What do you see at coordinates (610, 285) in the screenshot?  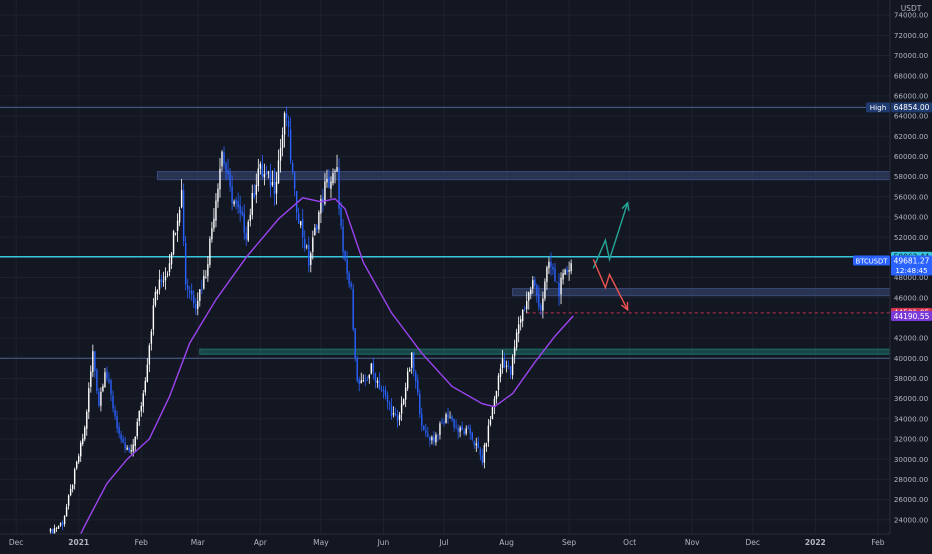 I see `bearish-projection-arrow` at bounding box center [610, 285].